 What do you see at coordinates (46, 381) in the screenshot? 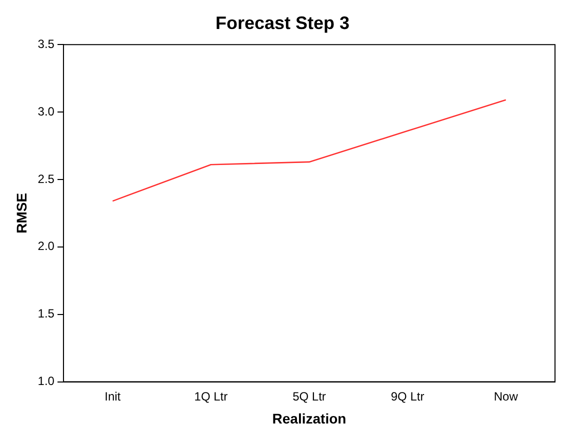
I see `y-tick-label: 1.0` at bounding box center [46, 381].